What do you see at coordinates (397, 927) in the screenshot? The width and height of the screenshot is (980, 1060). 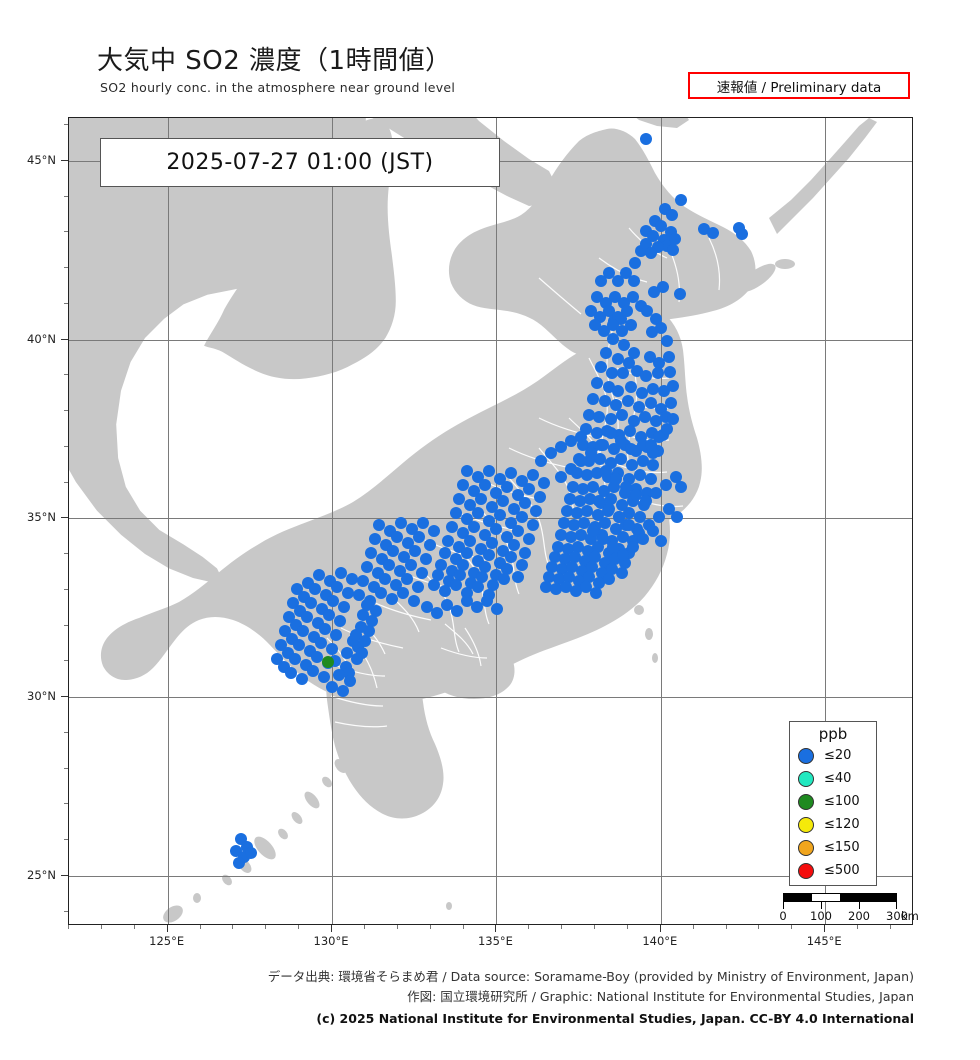 I see `x-tick-minor` at bounding box center [397, 927].